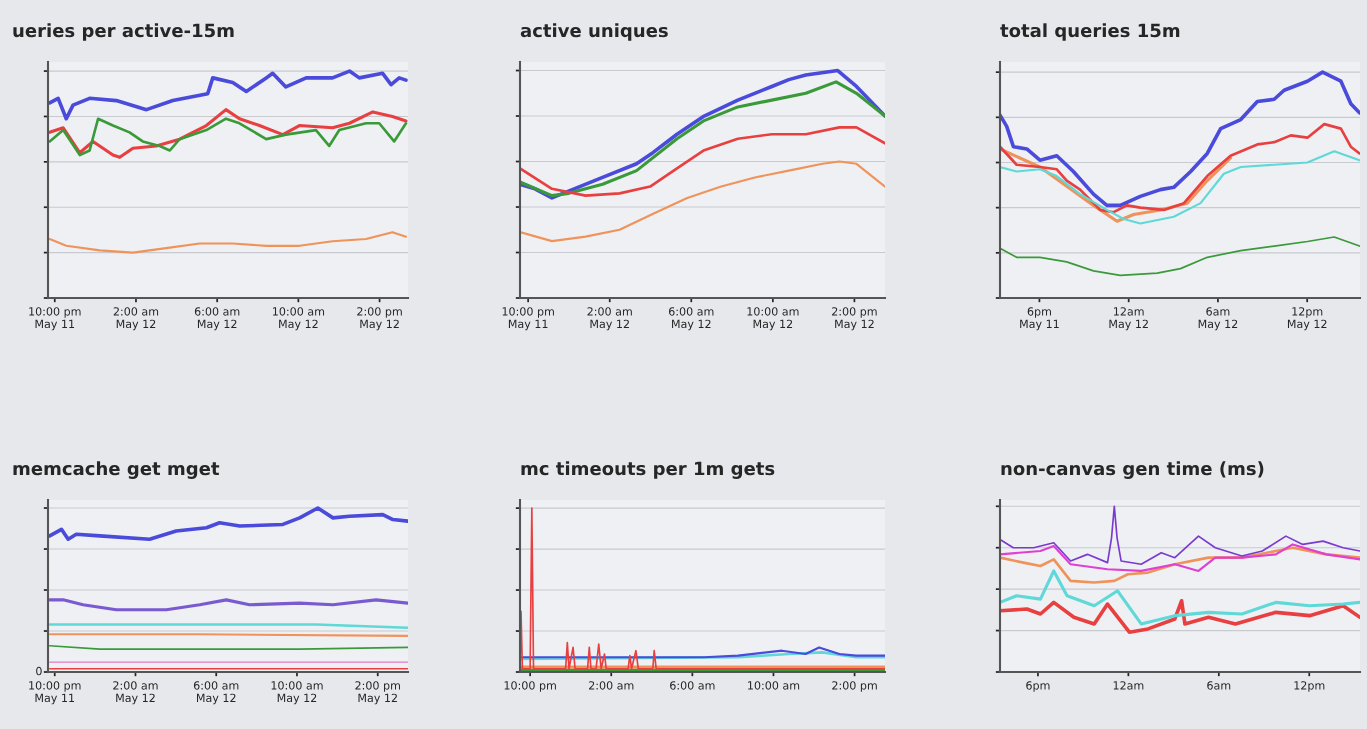 This screenshot has width=1367, height=729. What do you see at coordinates (1090, 32) in the screenshot?
I see `chart-title: total queries 15m` at bounding box center [1090, 32].